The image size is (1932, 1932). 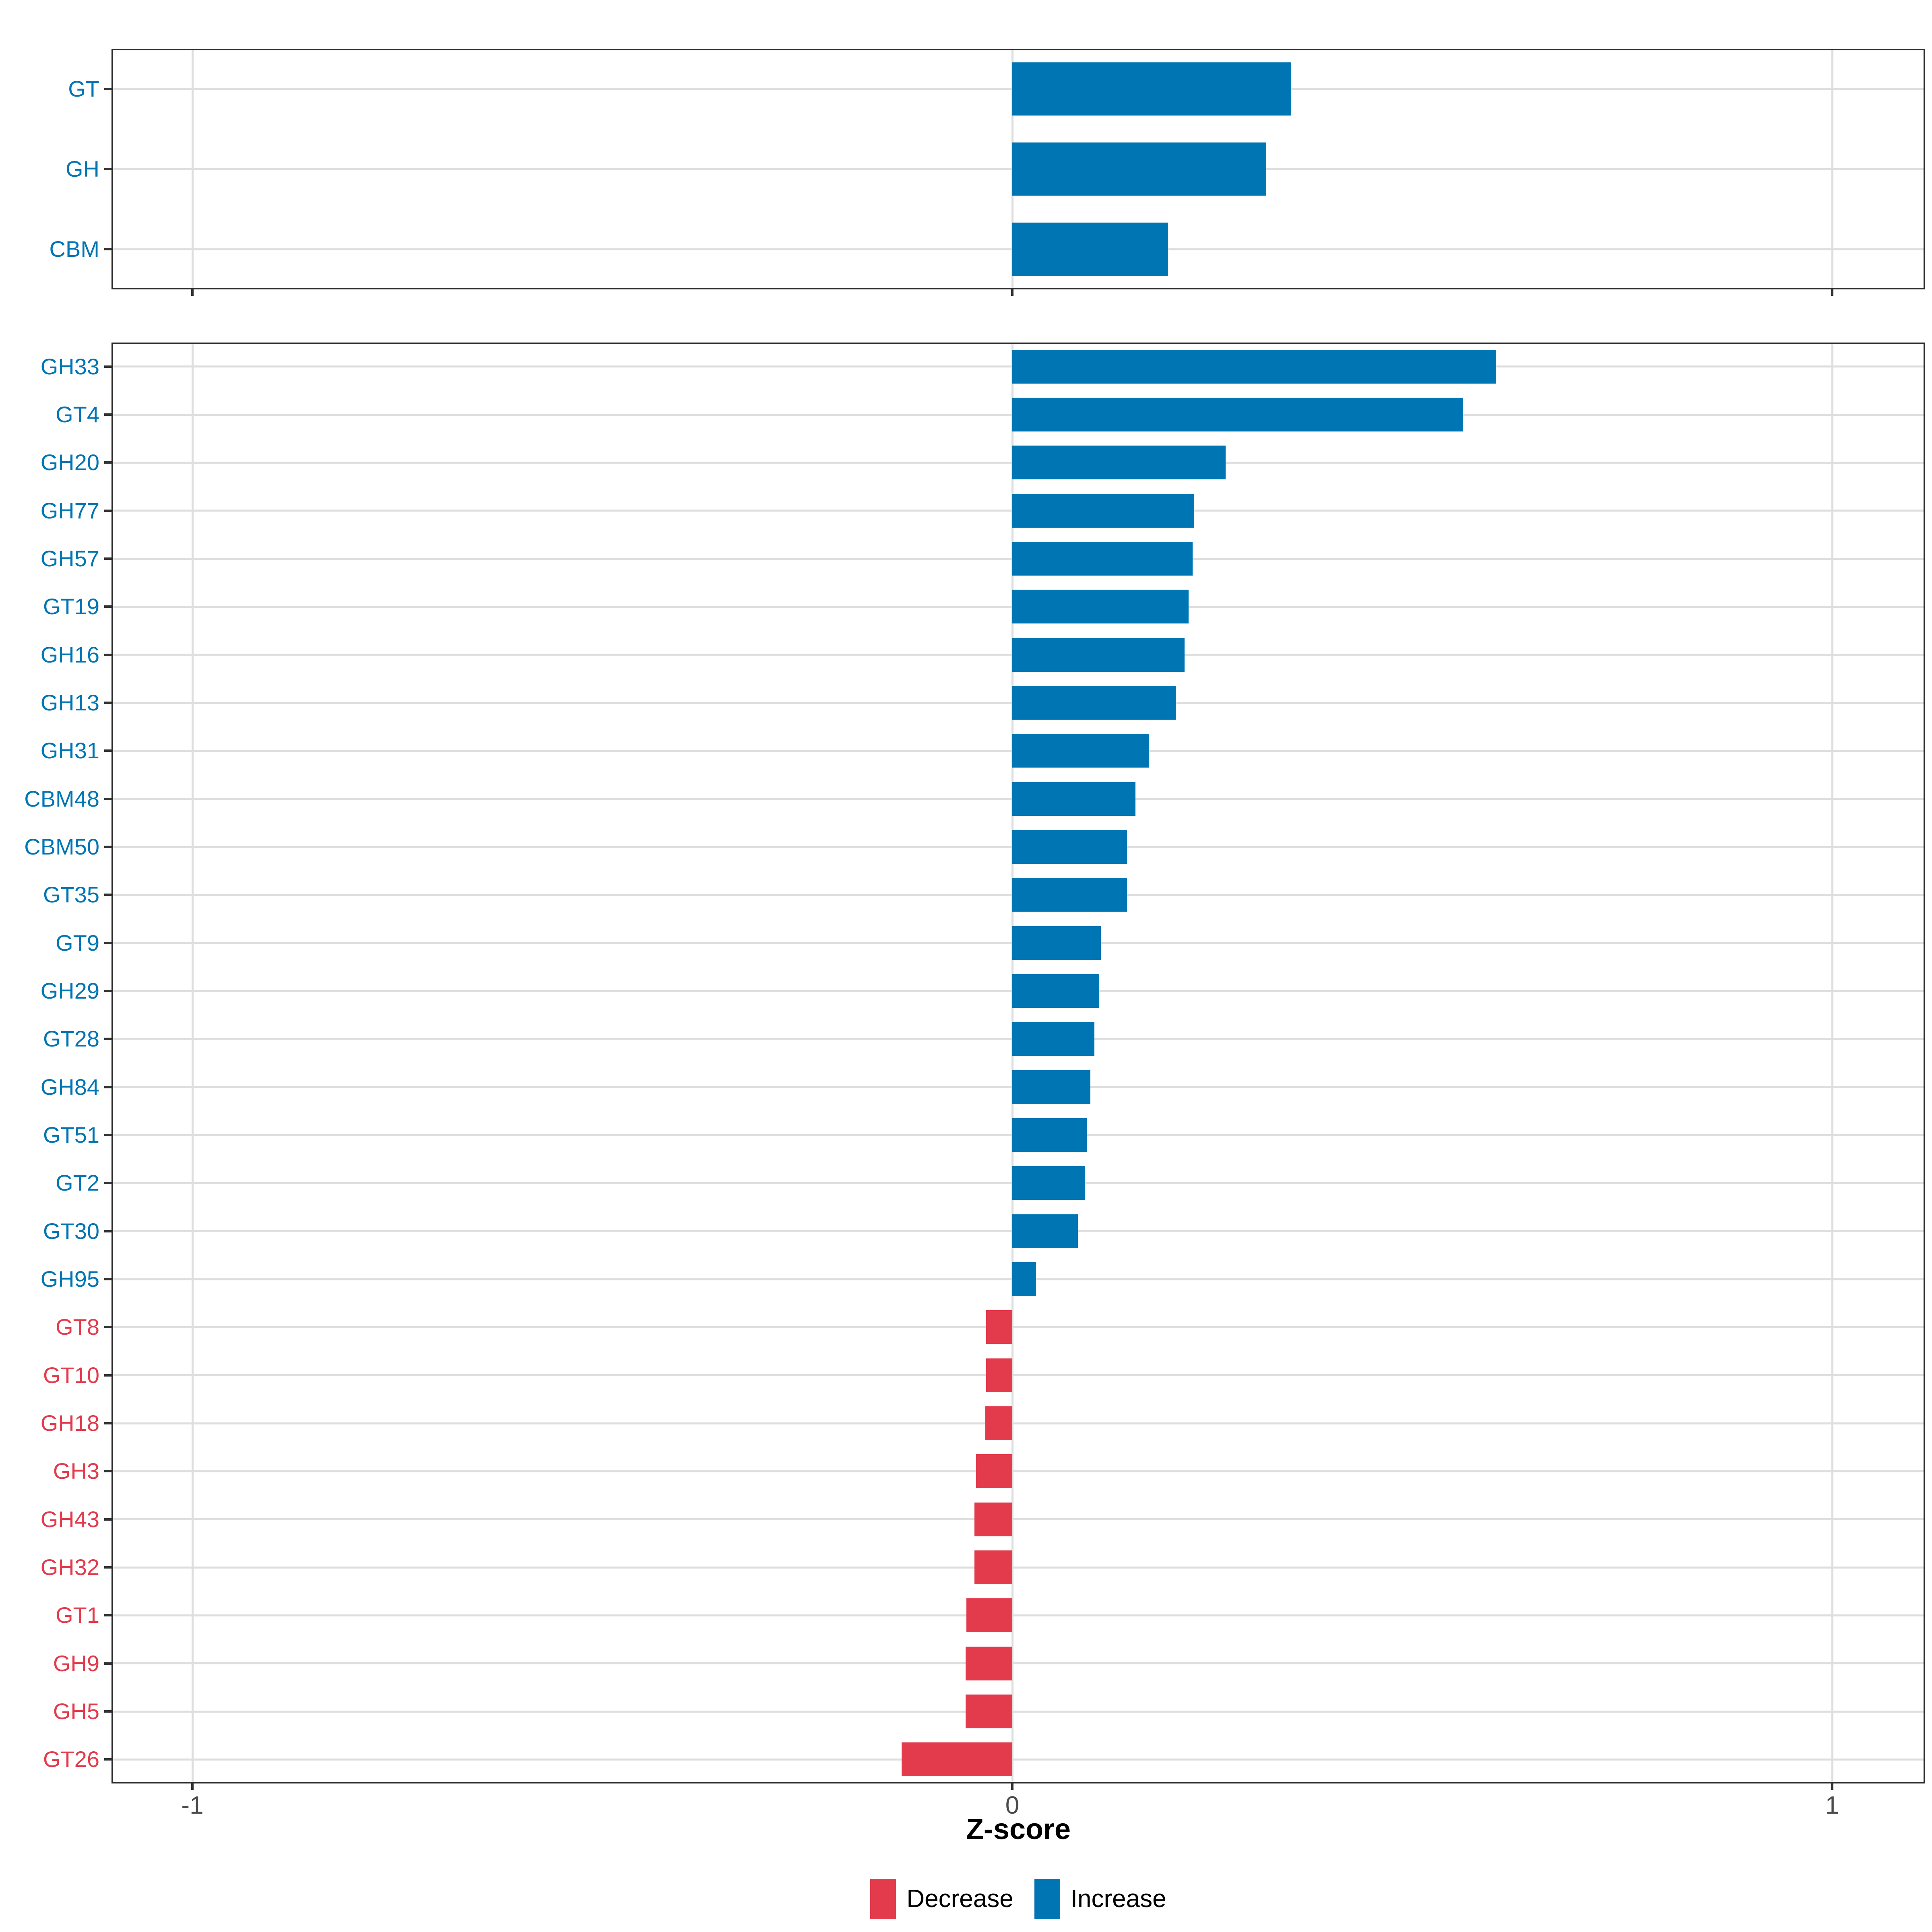 What do you see at coordinates (61, 798) in the screenshot?
I see `y-axis-label-cbm48: CBM48` at bounding box center [61, 798].